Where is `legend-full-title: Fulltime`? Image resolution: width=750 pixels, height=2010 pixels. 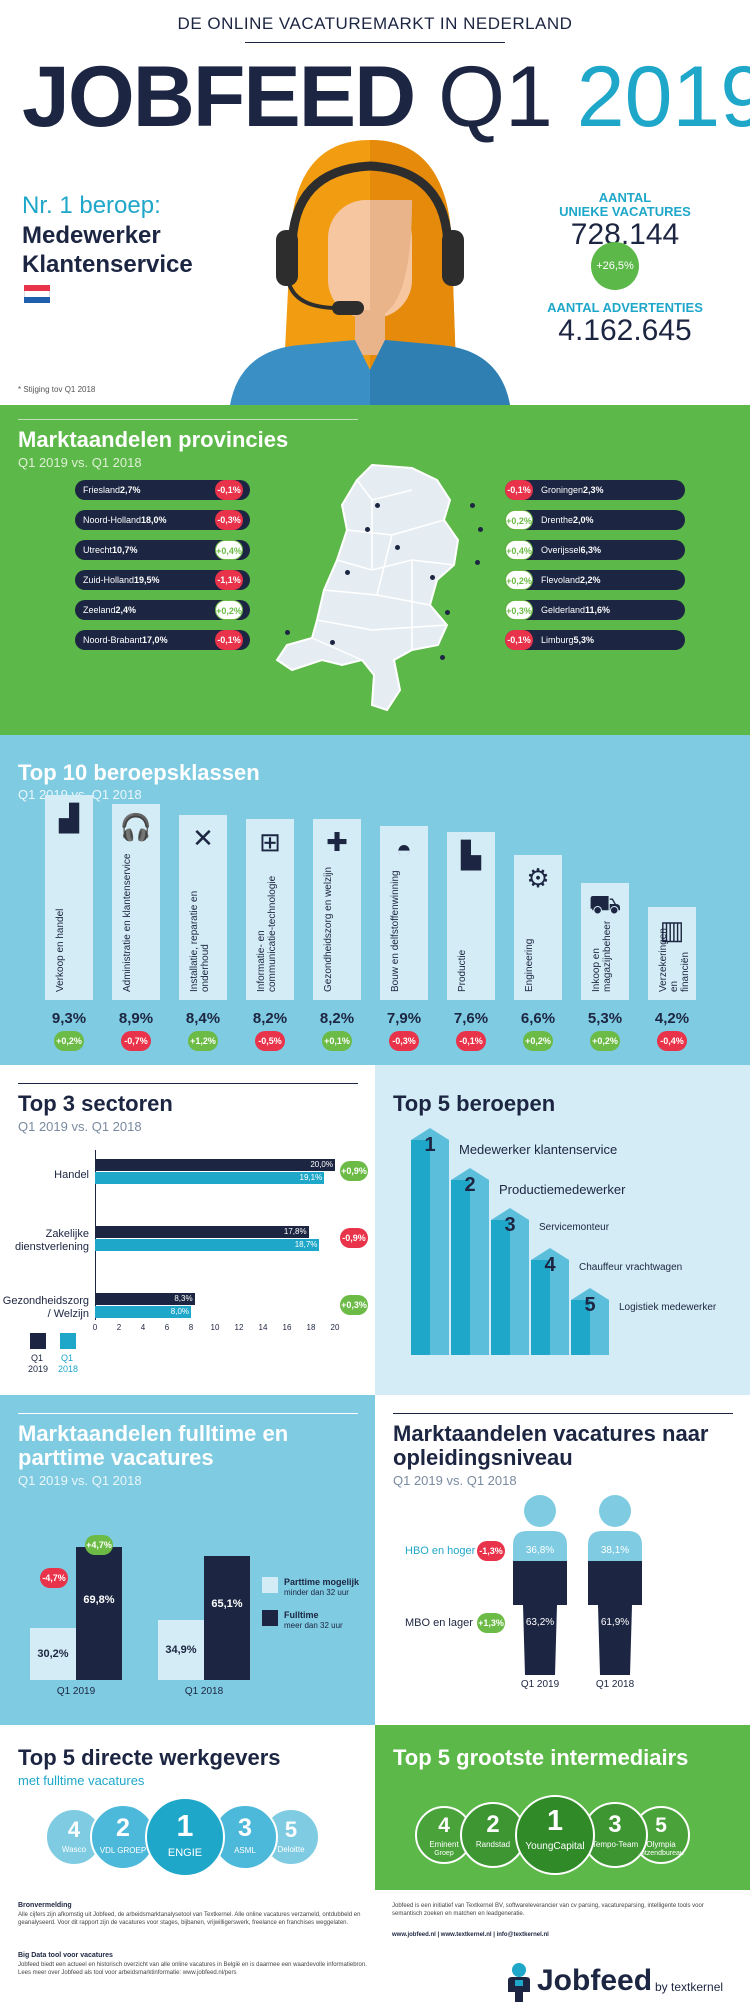
legend-full-title: Fulltime is located at coordinates (301, 1615).